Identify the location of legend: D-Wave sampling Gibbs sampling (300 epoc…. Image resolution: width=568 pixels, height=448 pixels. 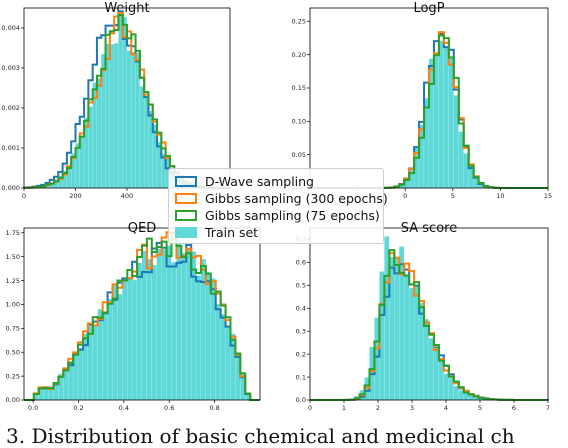
(276, 206).